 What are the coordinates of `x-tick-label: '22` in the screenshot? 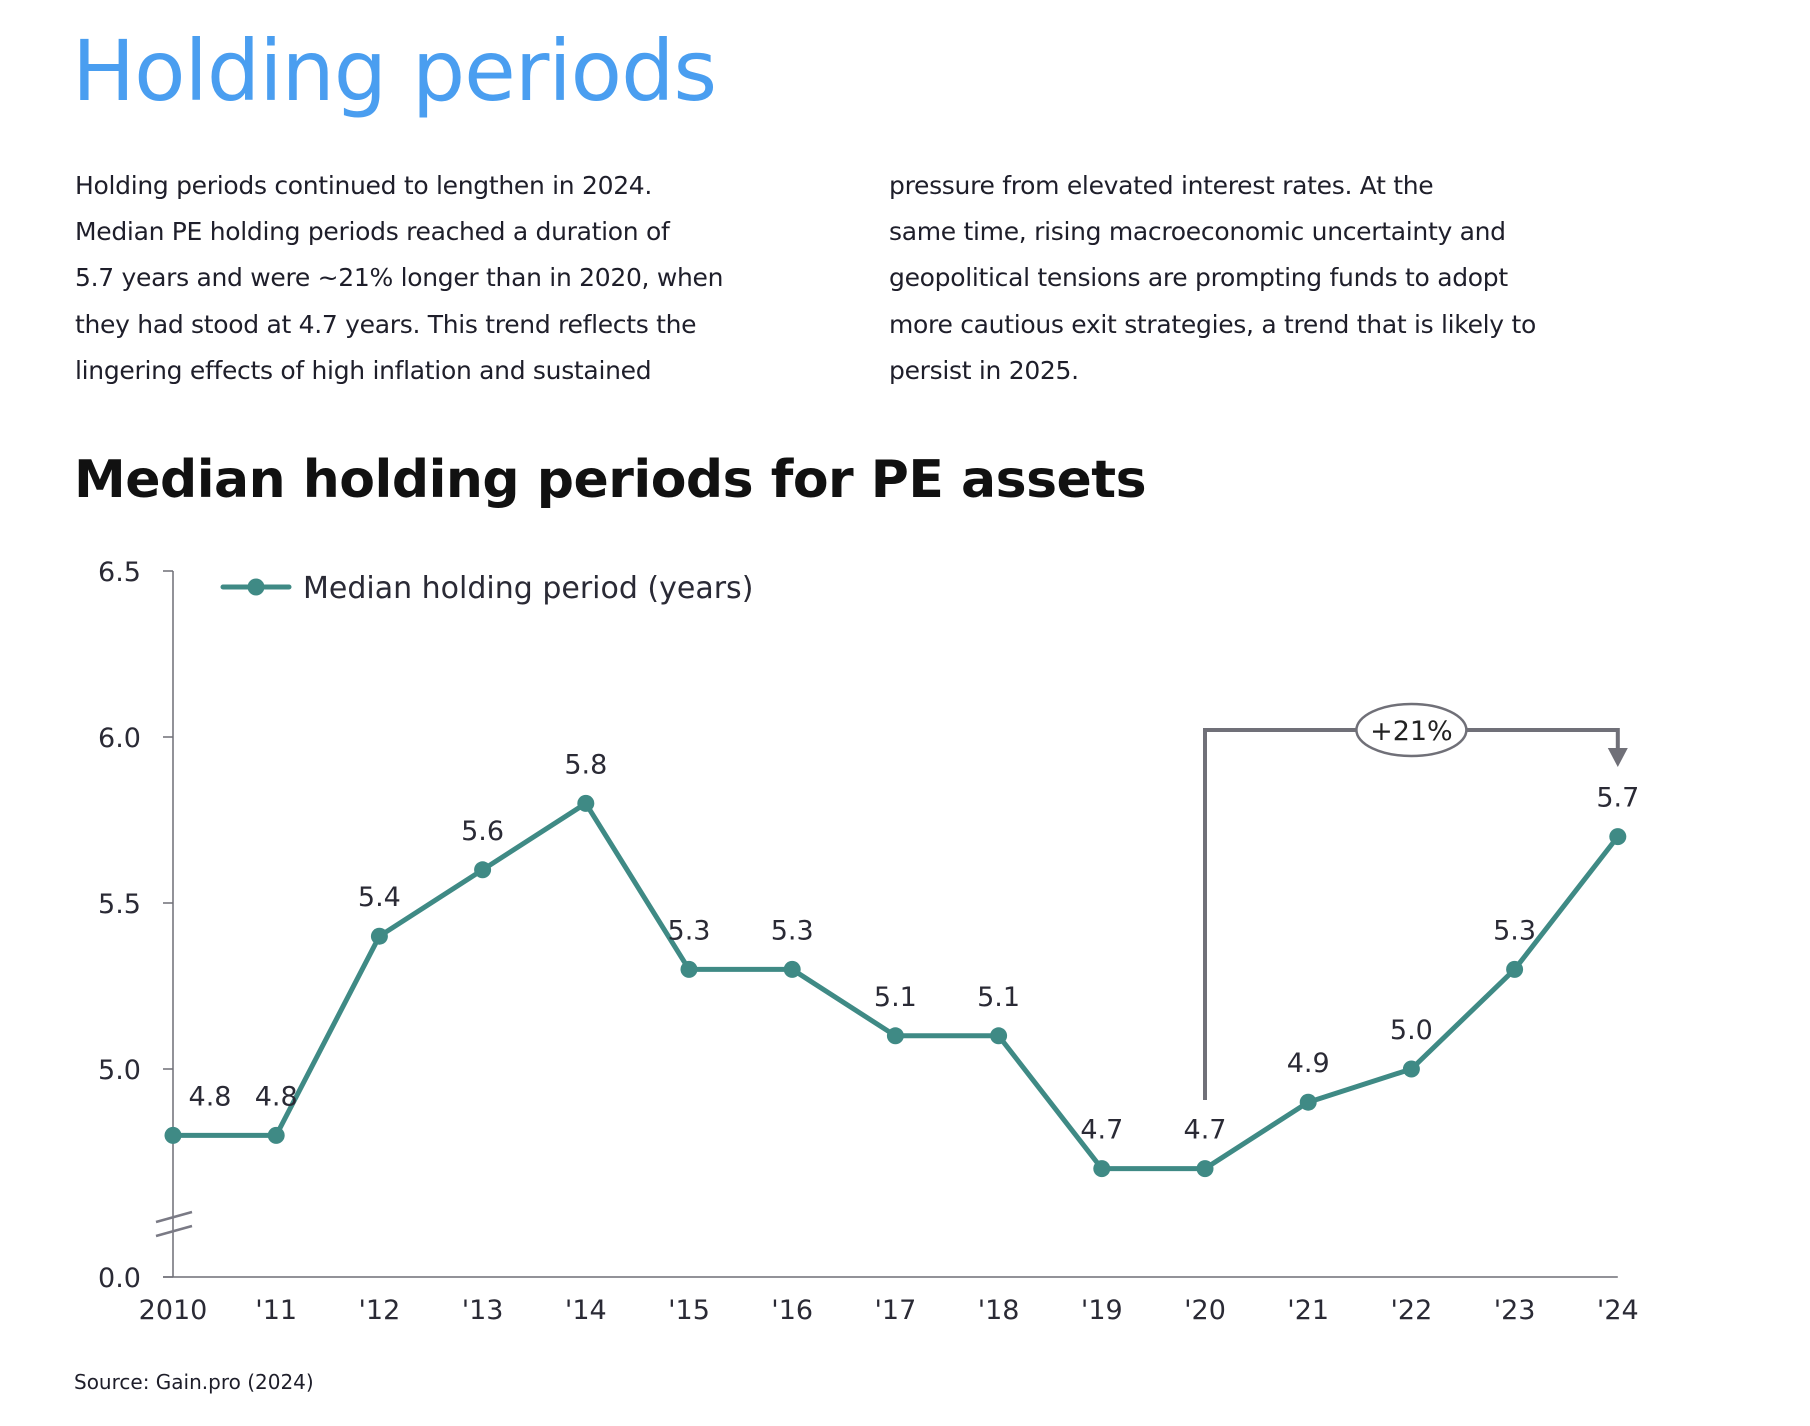 It's located at (1412, 1310).